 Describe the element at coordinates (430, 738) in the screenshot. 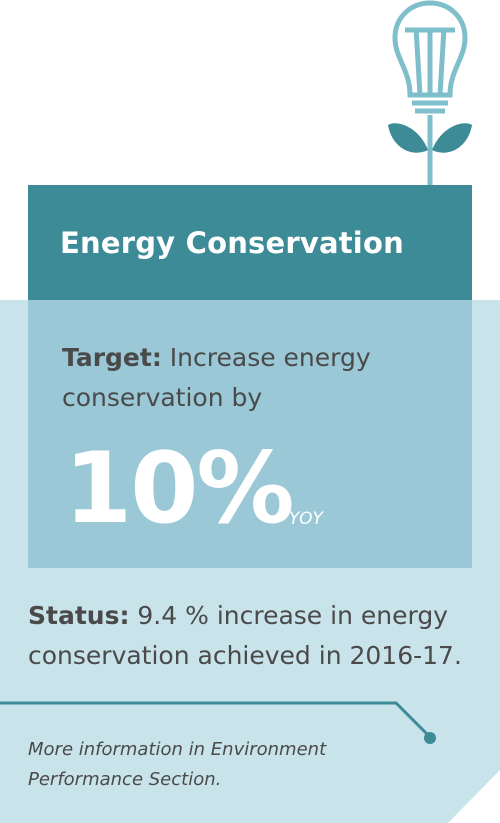

I see `circuit-dot` at that location.